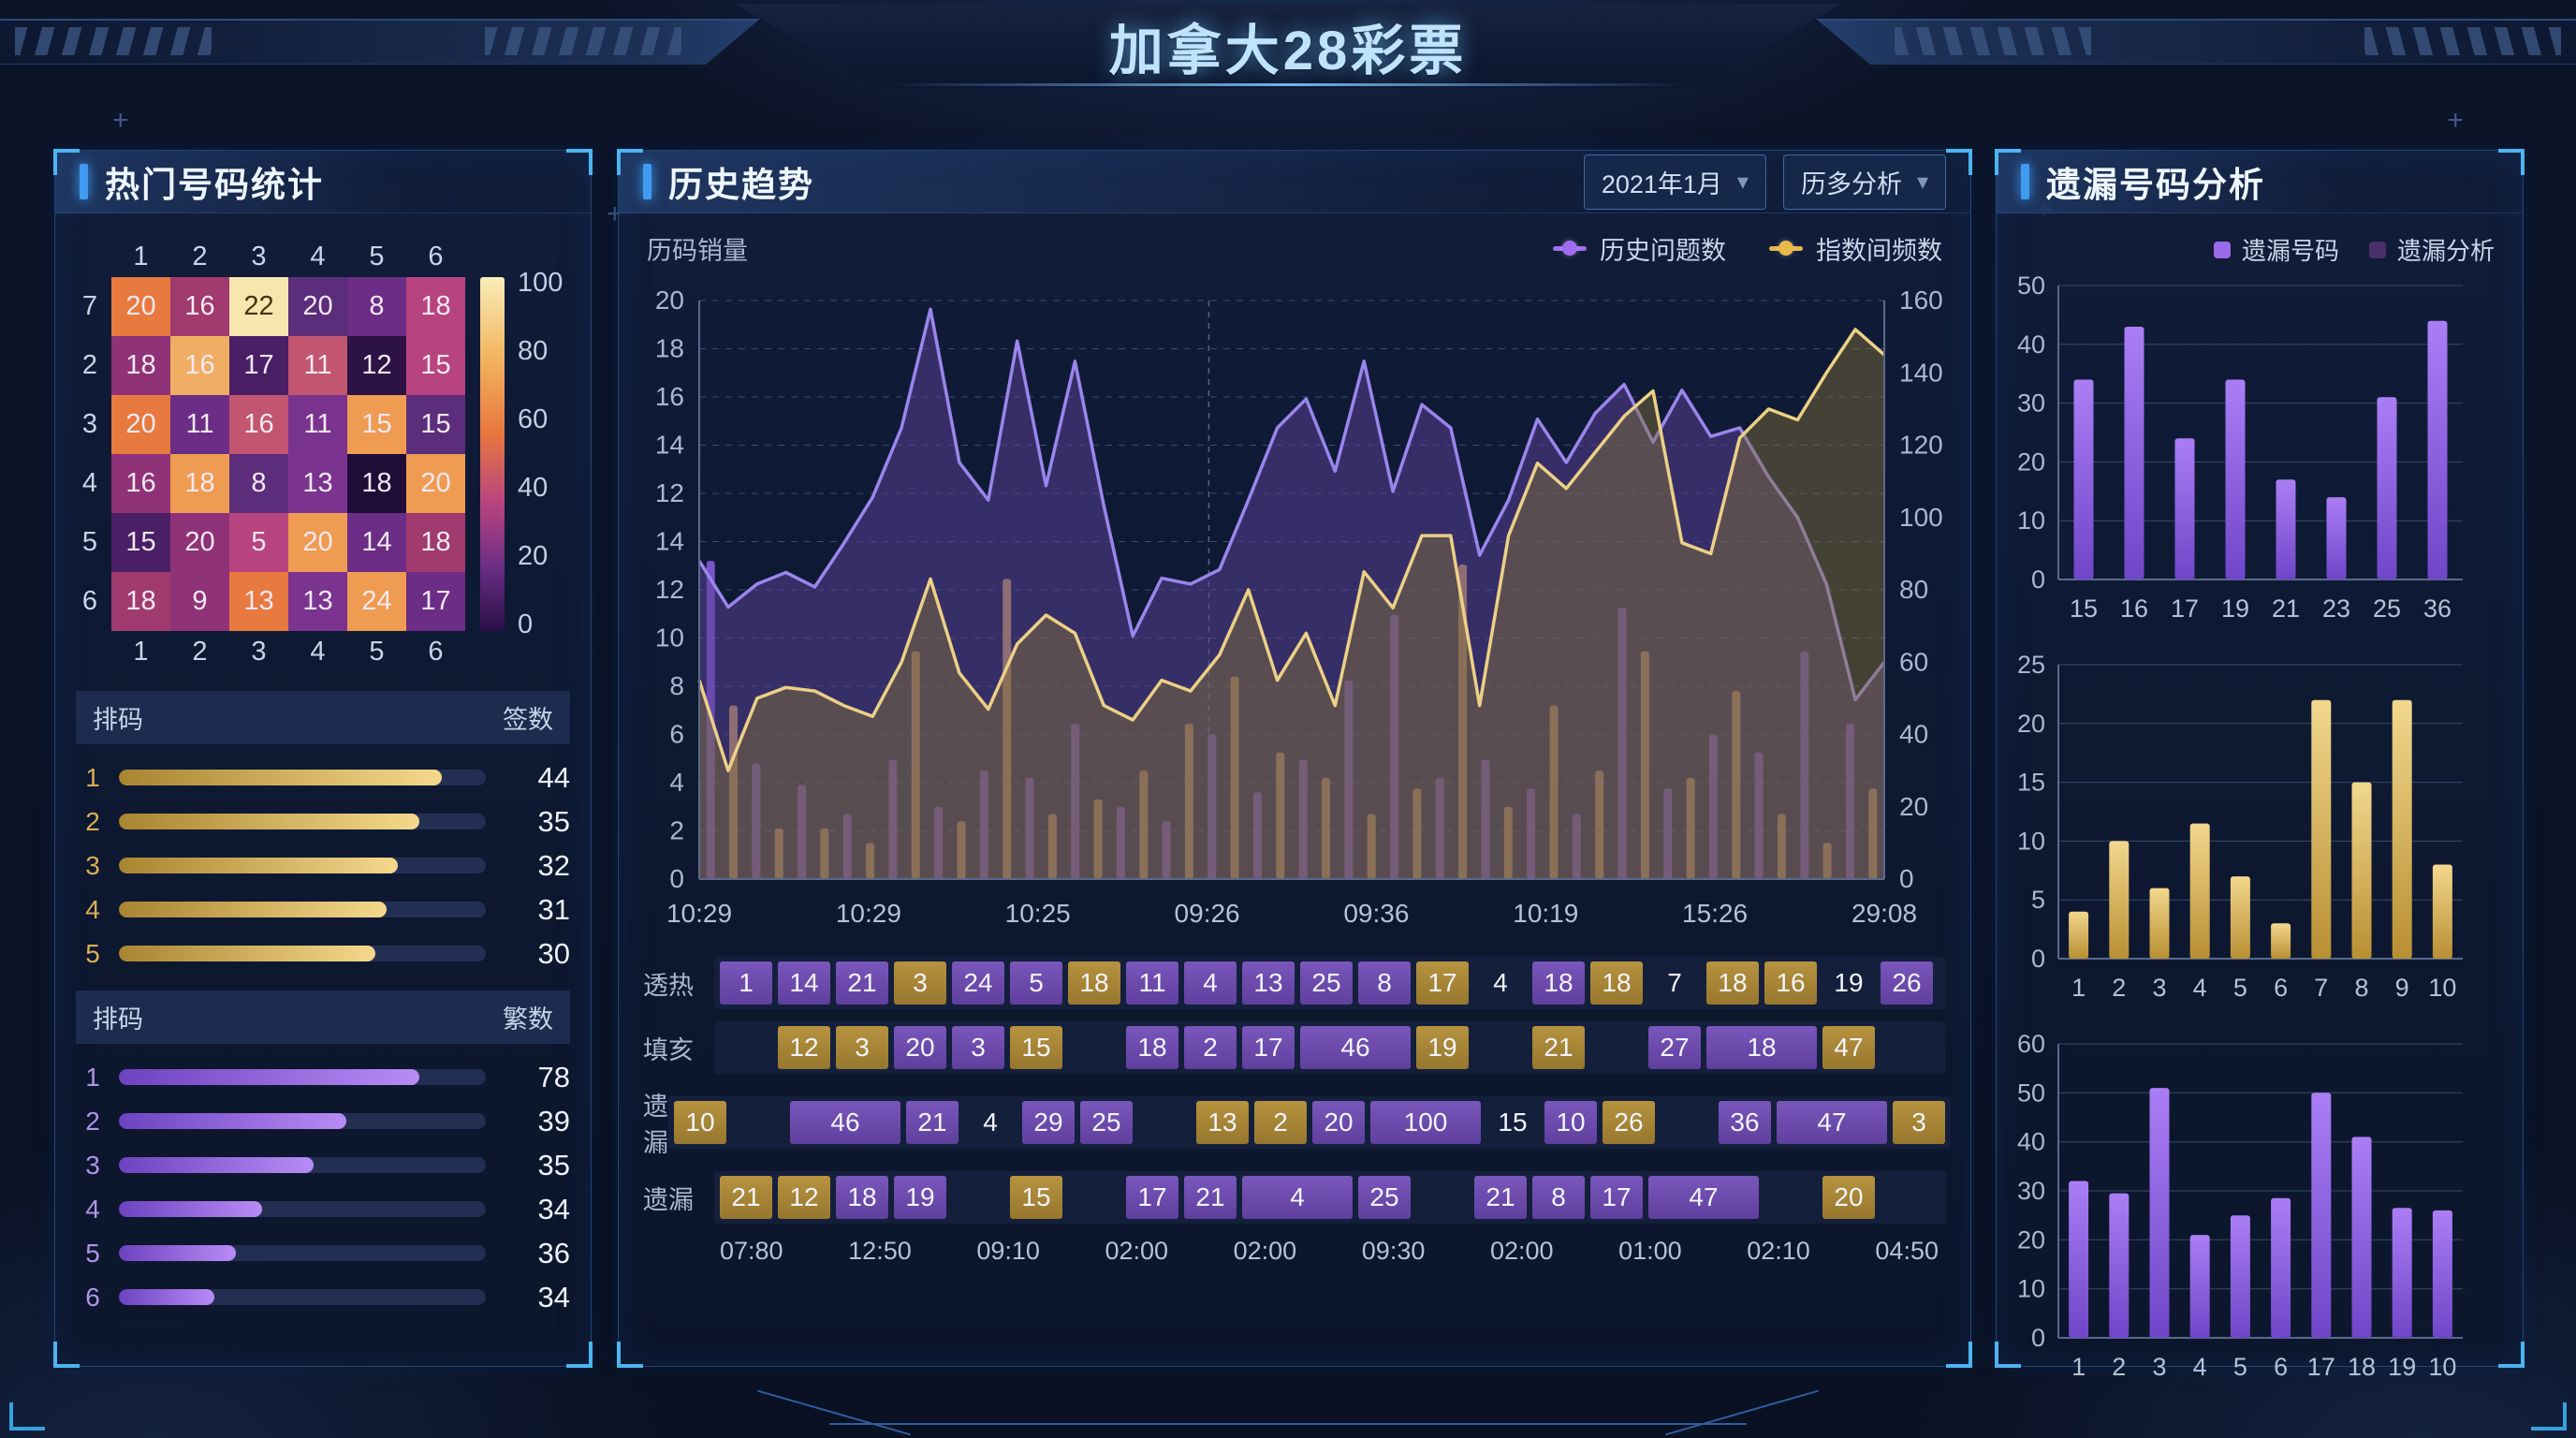 The image size is (2576, 1438). What do you see at coordinates (1038, 913) in the screenshot?
I see `svg-text: 10:25` at bounding box center [1038, 913].